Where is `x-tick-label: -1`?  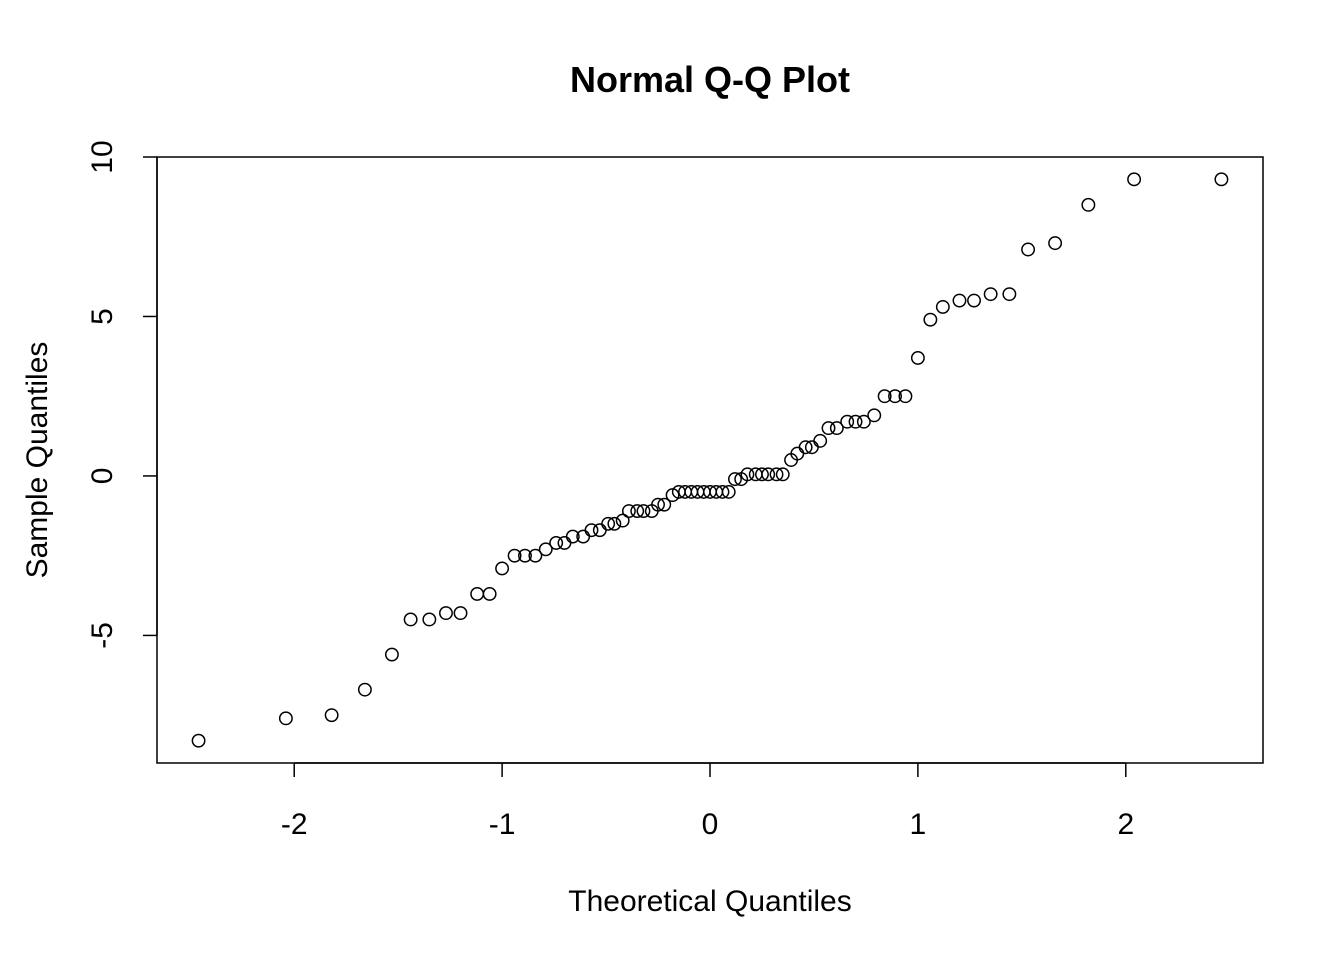
x-tick-label: -1 is located at coordinates (502, 824).